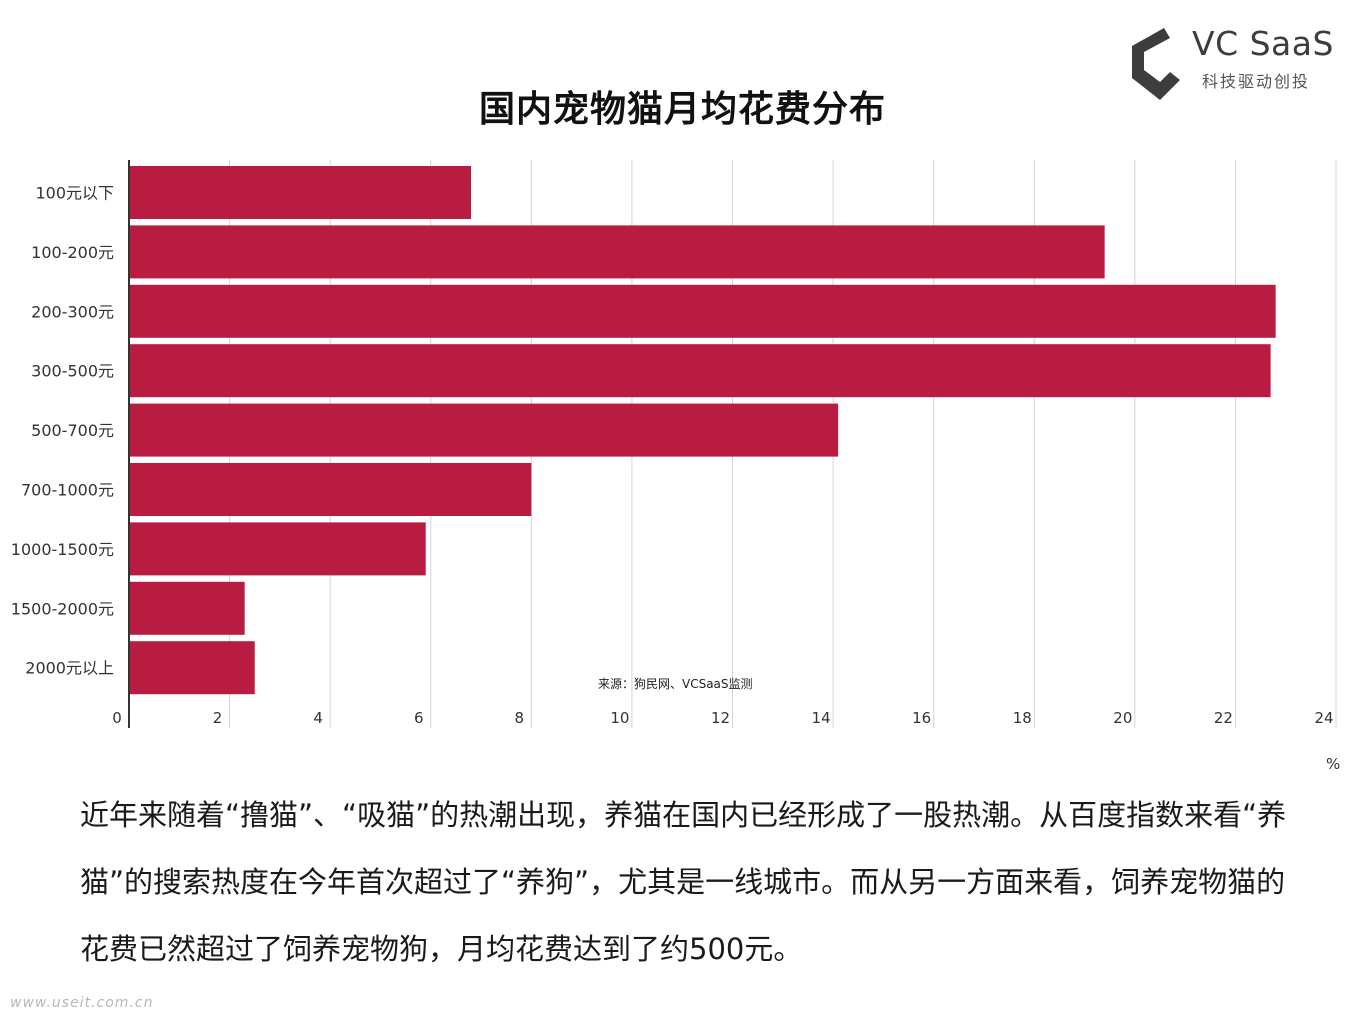  I want to click on y-category-label: 100元以下, so click(74, 193).